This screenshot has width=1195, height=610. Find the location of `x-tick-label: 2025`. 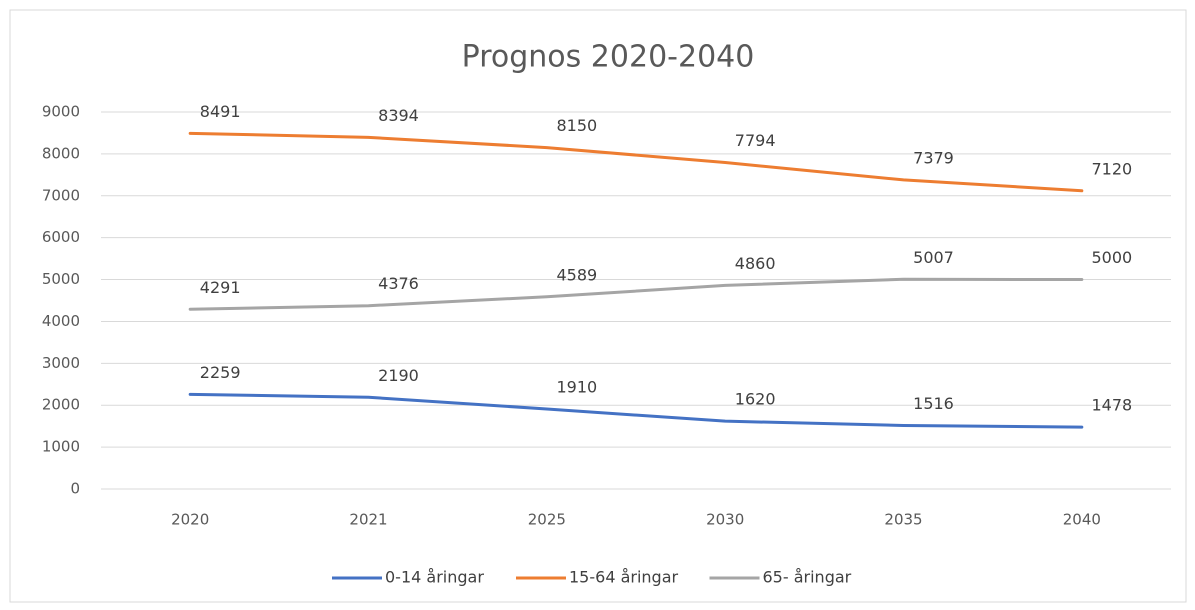

x-tick-label: 2025 is located at coordinates (547, 520).